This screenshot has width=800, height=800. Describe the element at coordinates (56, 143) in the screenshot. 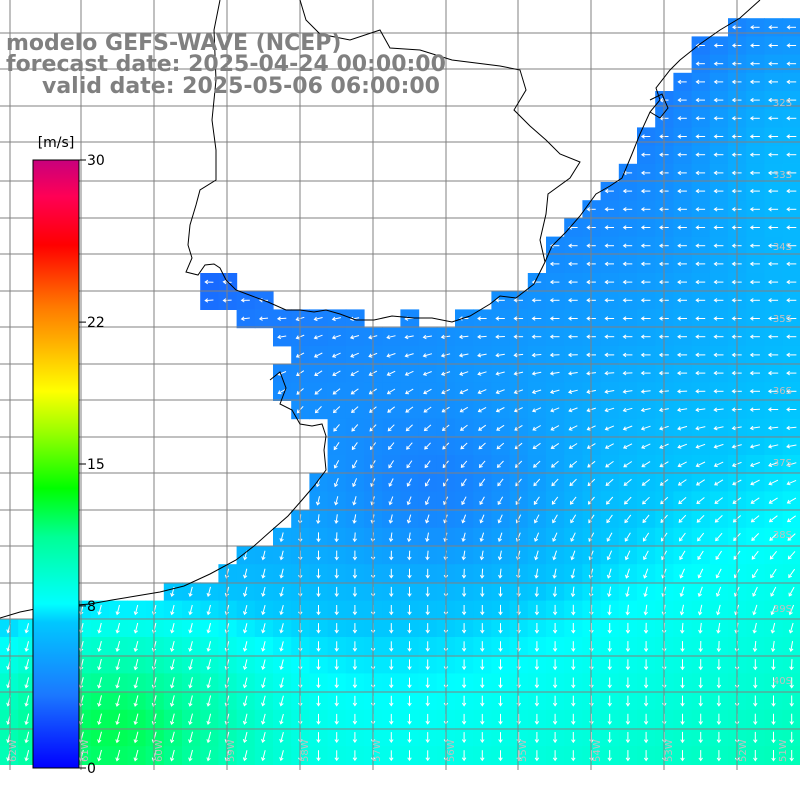

I see `colorbar-unit: [m/s]` at that location.